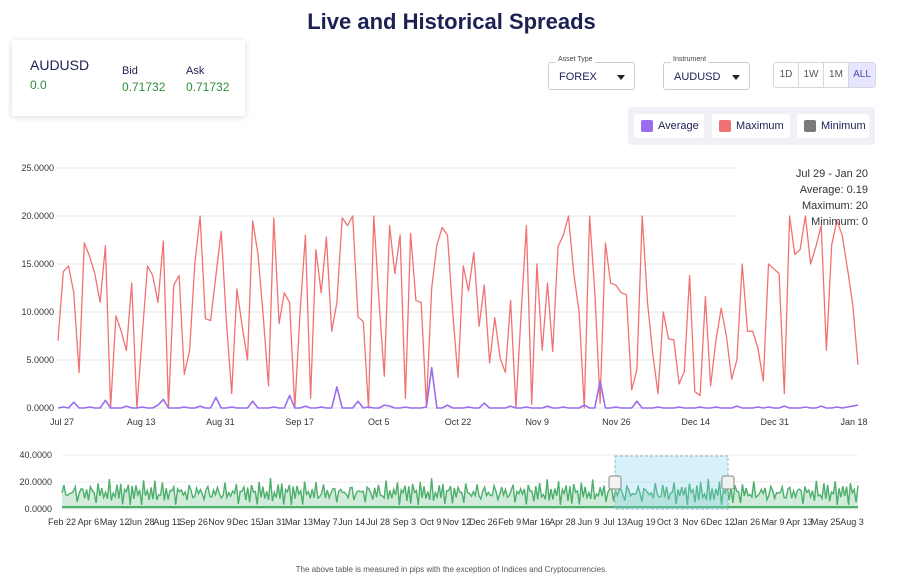  What do you see at coordinates (37, 264) in the screenshot?
I see `y-tick-label: 15.0000` at bounding box center [37, 264].